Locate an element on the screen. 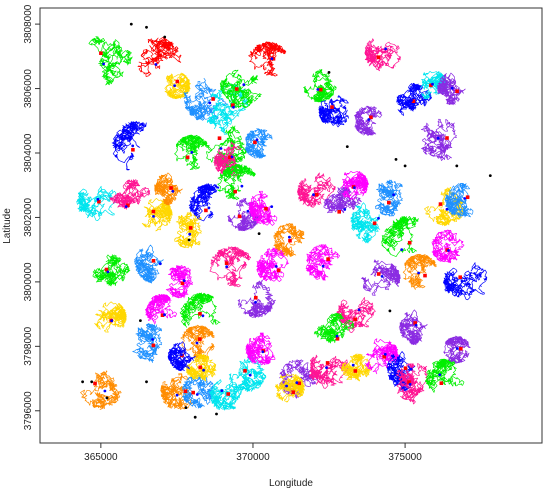 The width and height of the screenshot is (550, 491). x-tick-label: 365000 is located at coordinates (101, 457).